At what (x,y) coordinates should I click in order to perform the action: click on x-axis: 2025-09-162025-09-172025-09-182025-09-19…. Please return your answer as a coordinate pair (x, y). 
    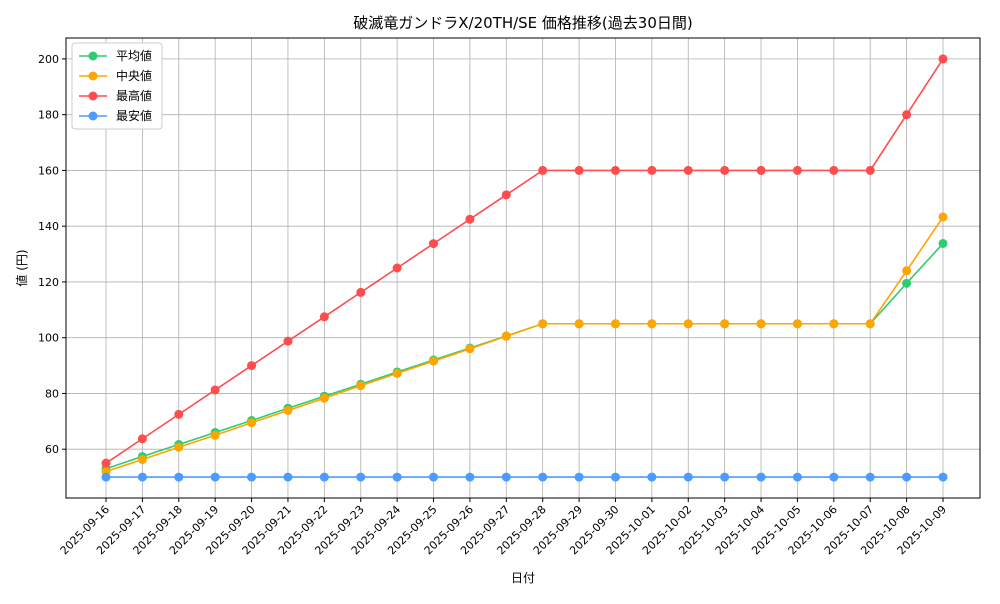
    Looking at the image, I should click on (503, 527).